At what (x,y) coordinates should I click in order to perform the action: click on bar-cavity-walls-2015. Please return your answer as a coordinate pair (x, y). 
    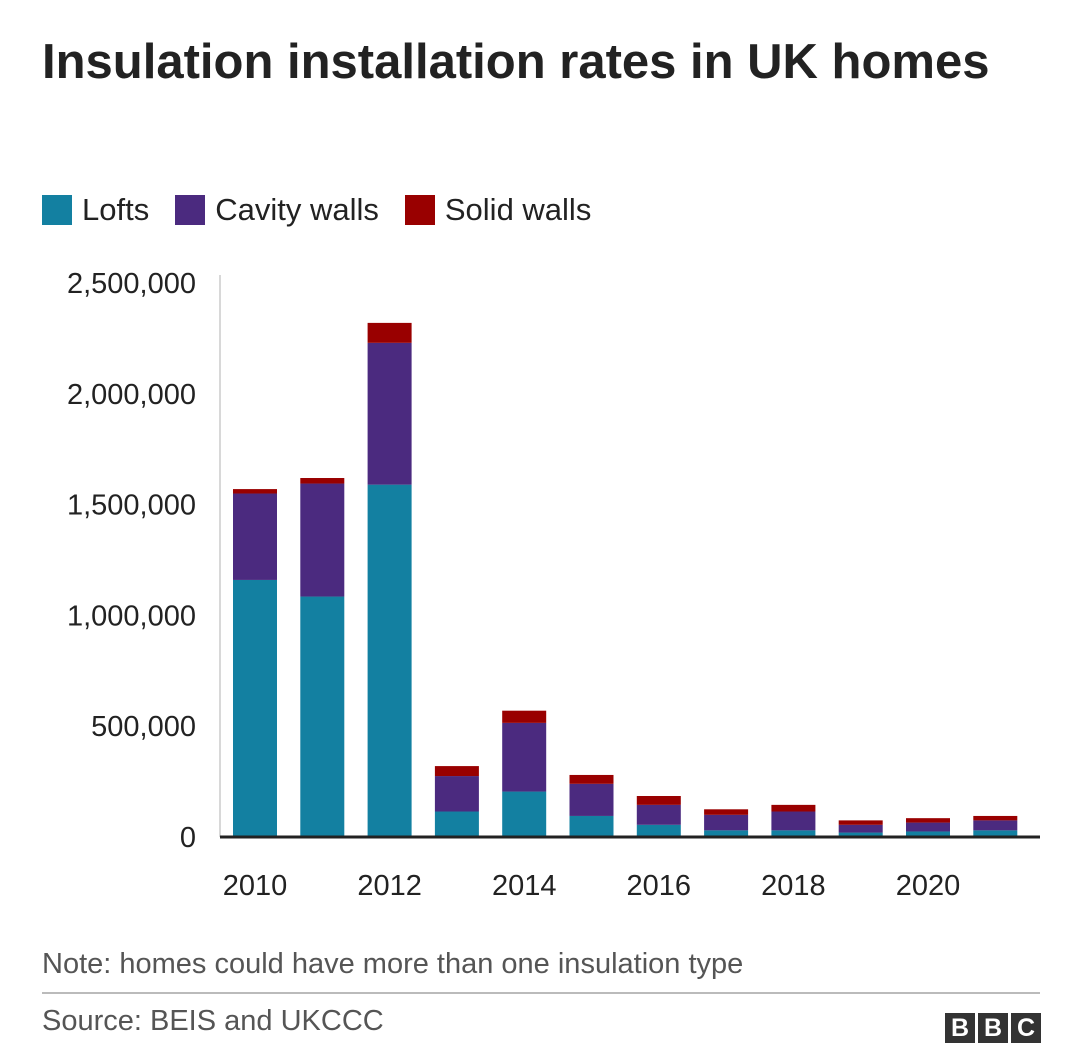
    Looking at the image, I should click on (591, 799).